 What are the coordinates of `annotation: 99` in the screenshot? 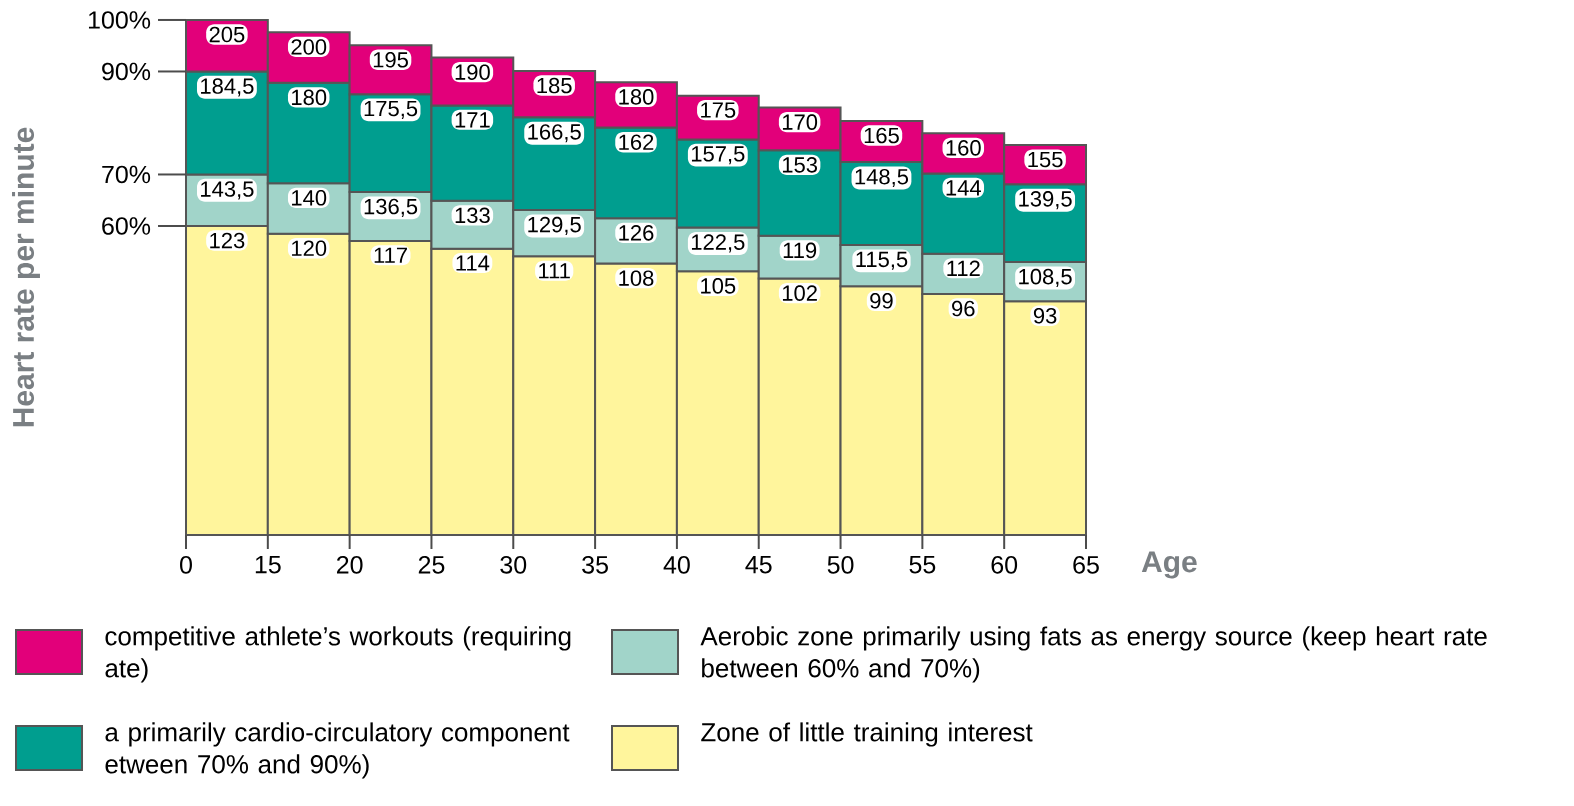 It's located at (881, 301).